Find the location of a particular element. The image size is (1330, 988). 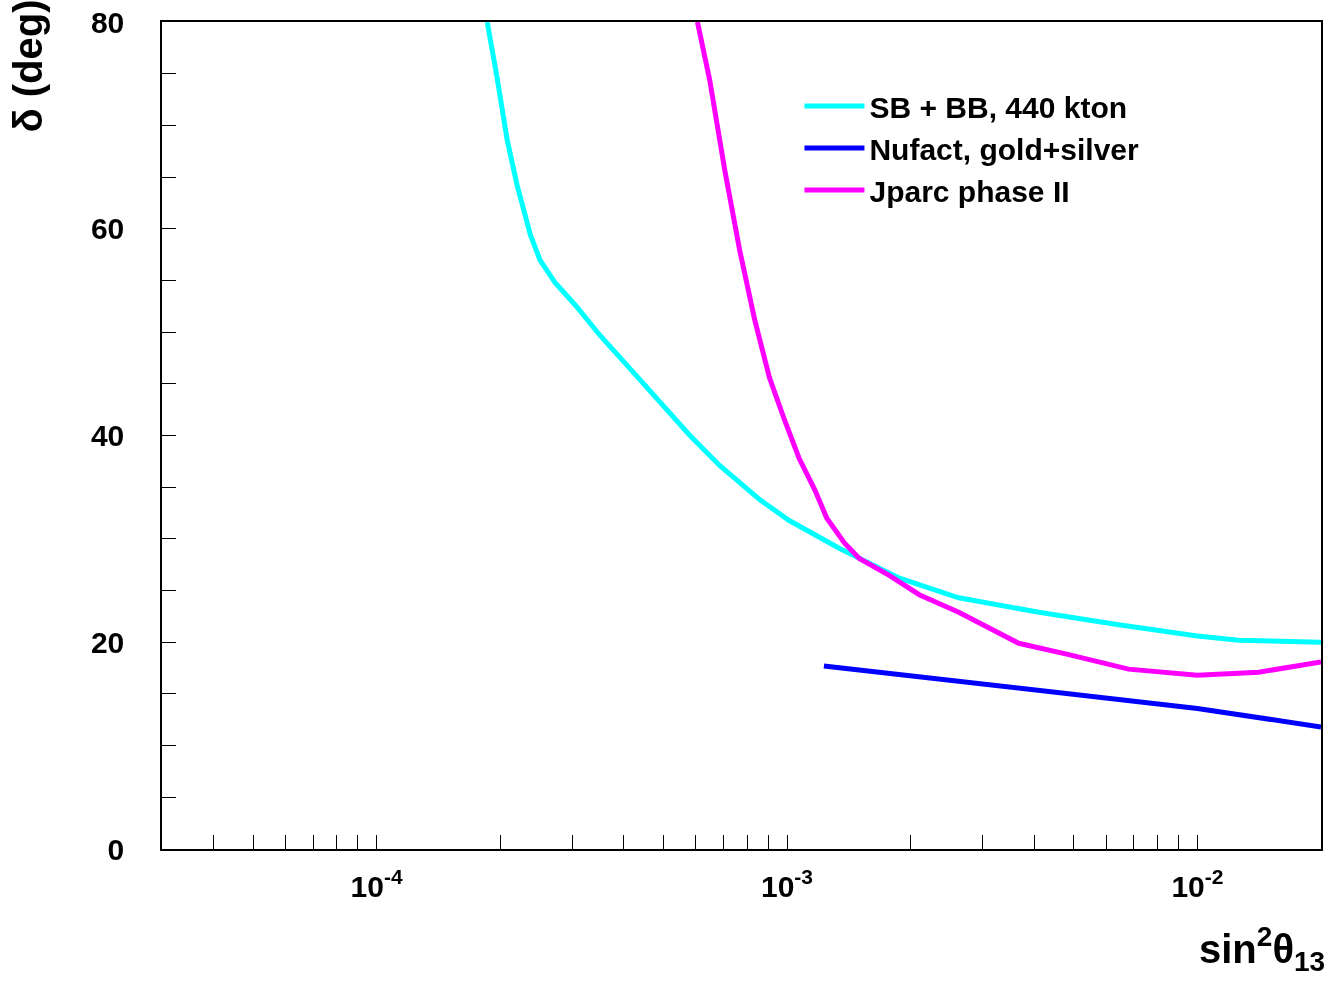

legend-label: SB + BB, 440 kton is located at coordinates (998, 107).